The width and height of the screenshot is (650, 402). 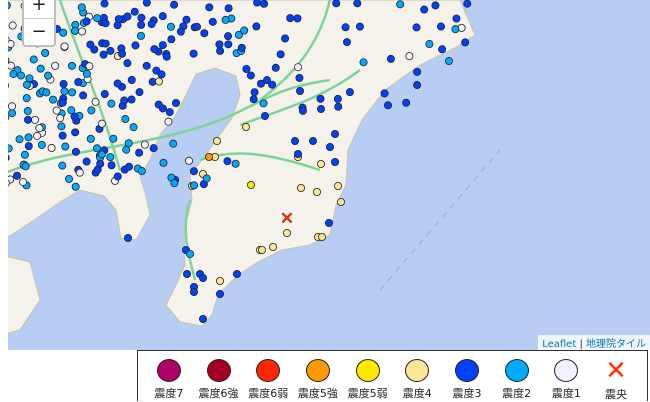 I want to click on legend-label: 震度7, so click(x=169, y=393).